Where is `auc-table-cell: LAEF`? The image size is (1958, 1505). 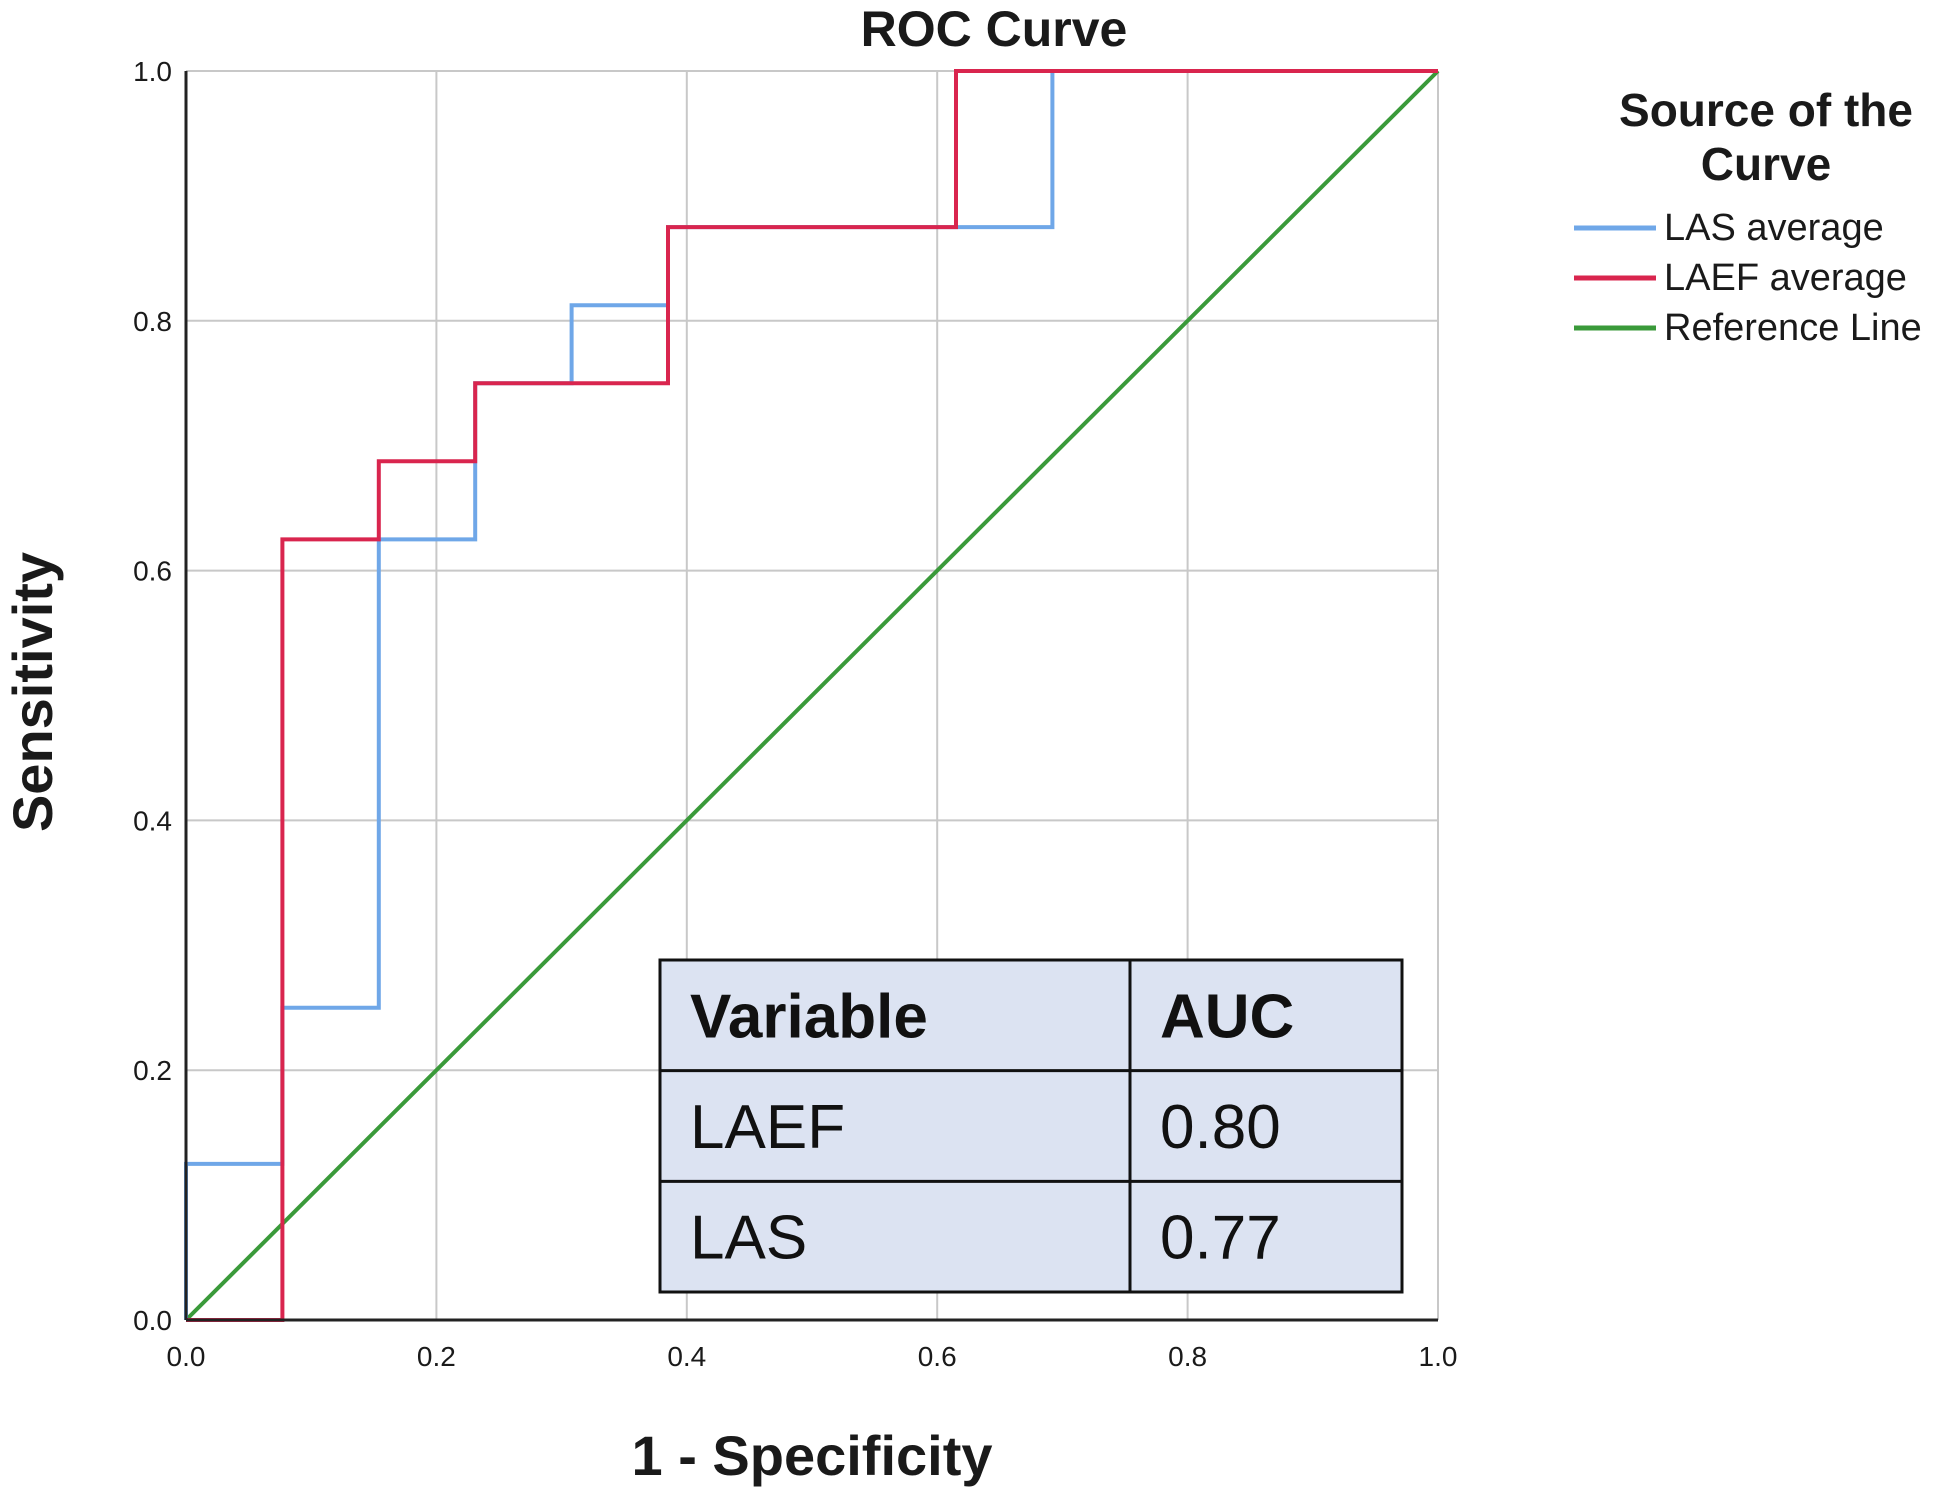 auc-table-cell: LAEF is located at coordinates (767, 1127).